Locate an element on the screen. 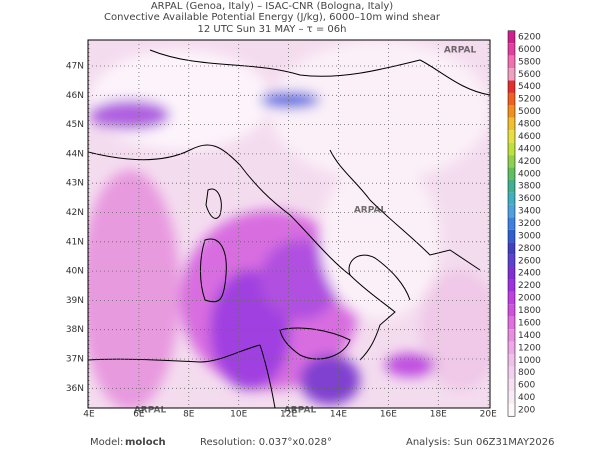 The width and height of the screenshot is (600, 450). colorbar-frame is located at coordinates (511, 223).